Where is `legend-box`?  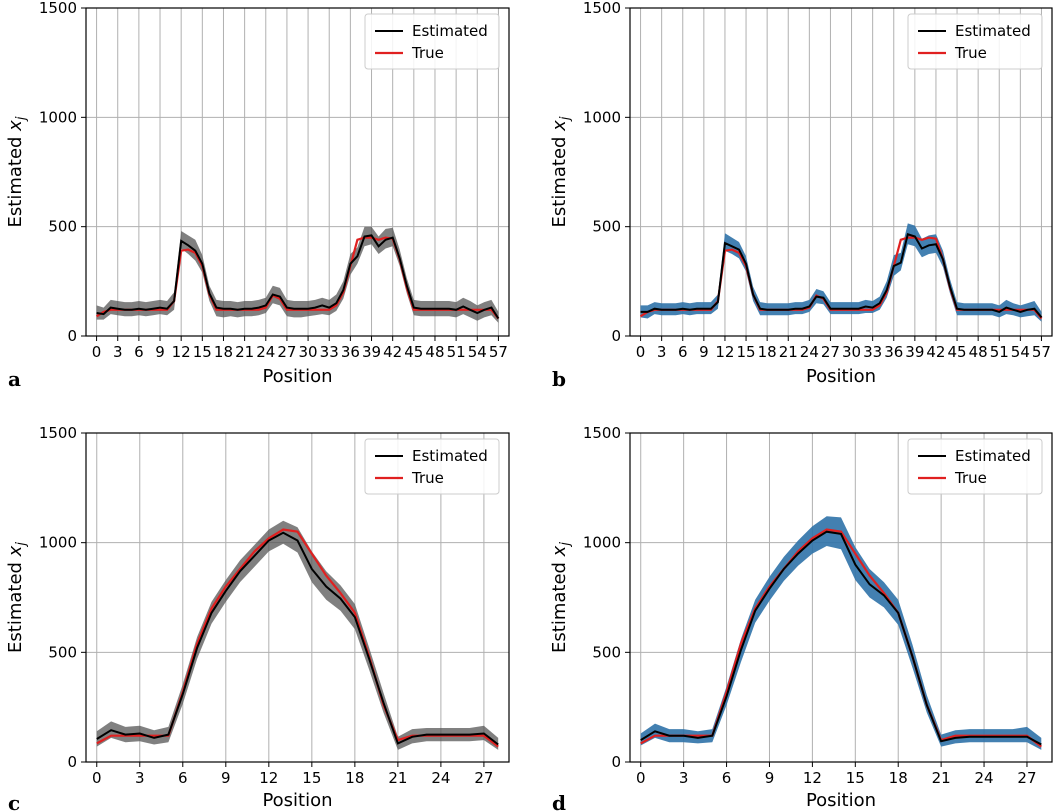
legend-box is located at coordinates (975, 41).